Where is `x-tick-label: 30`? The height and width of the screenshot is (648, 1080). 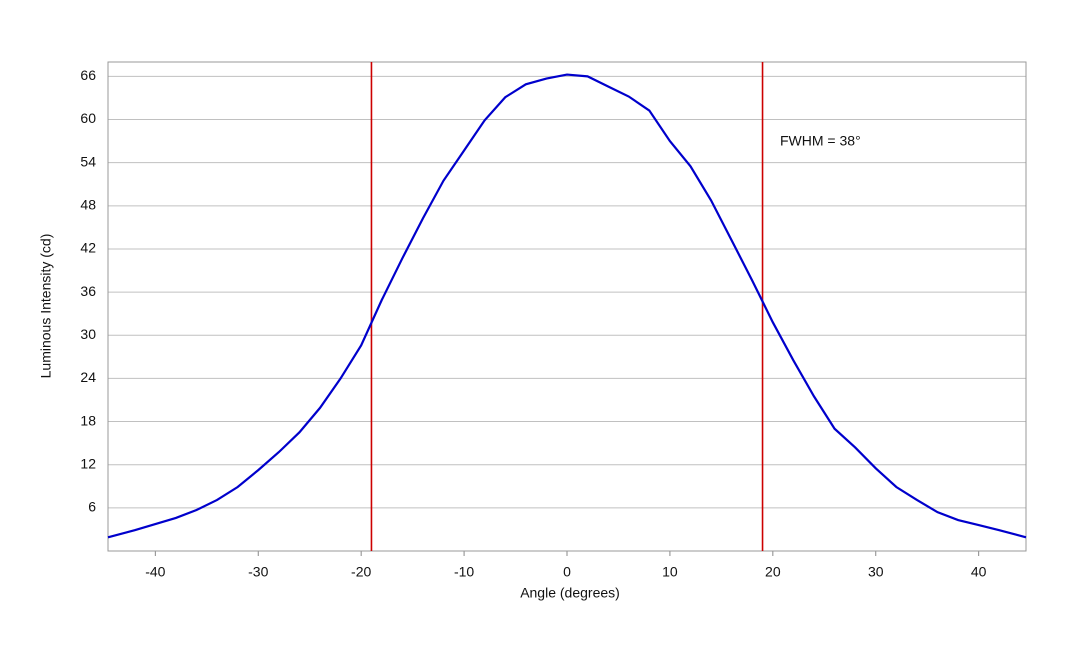
x-tick-label: 30 is located at coordinates (876, 572).